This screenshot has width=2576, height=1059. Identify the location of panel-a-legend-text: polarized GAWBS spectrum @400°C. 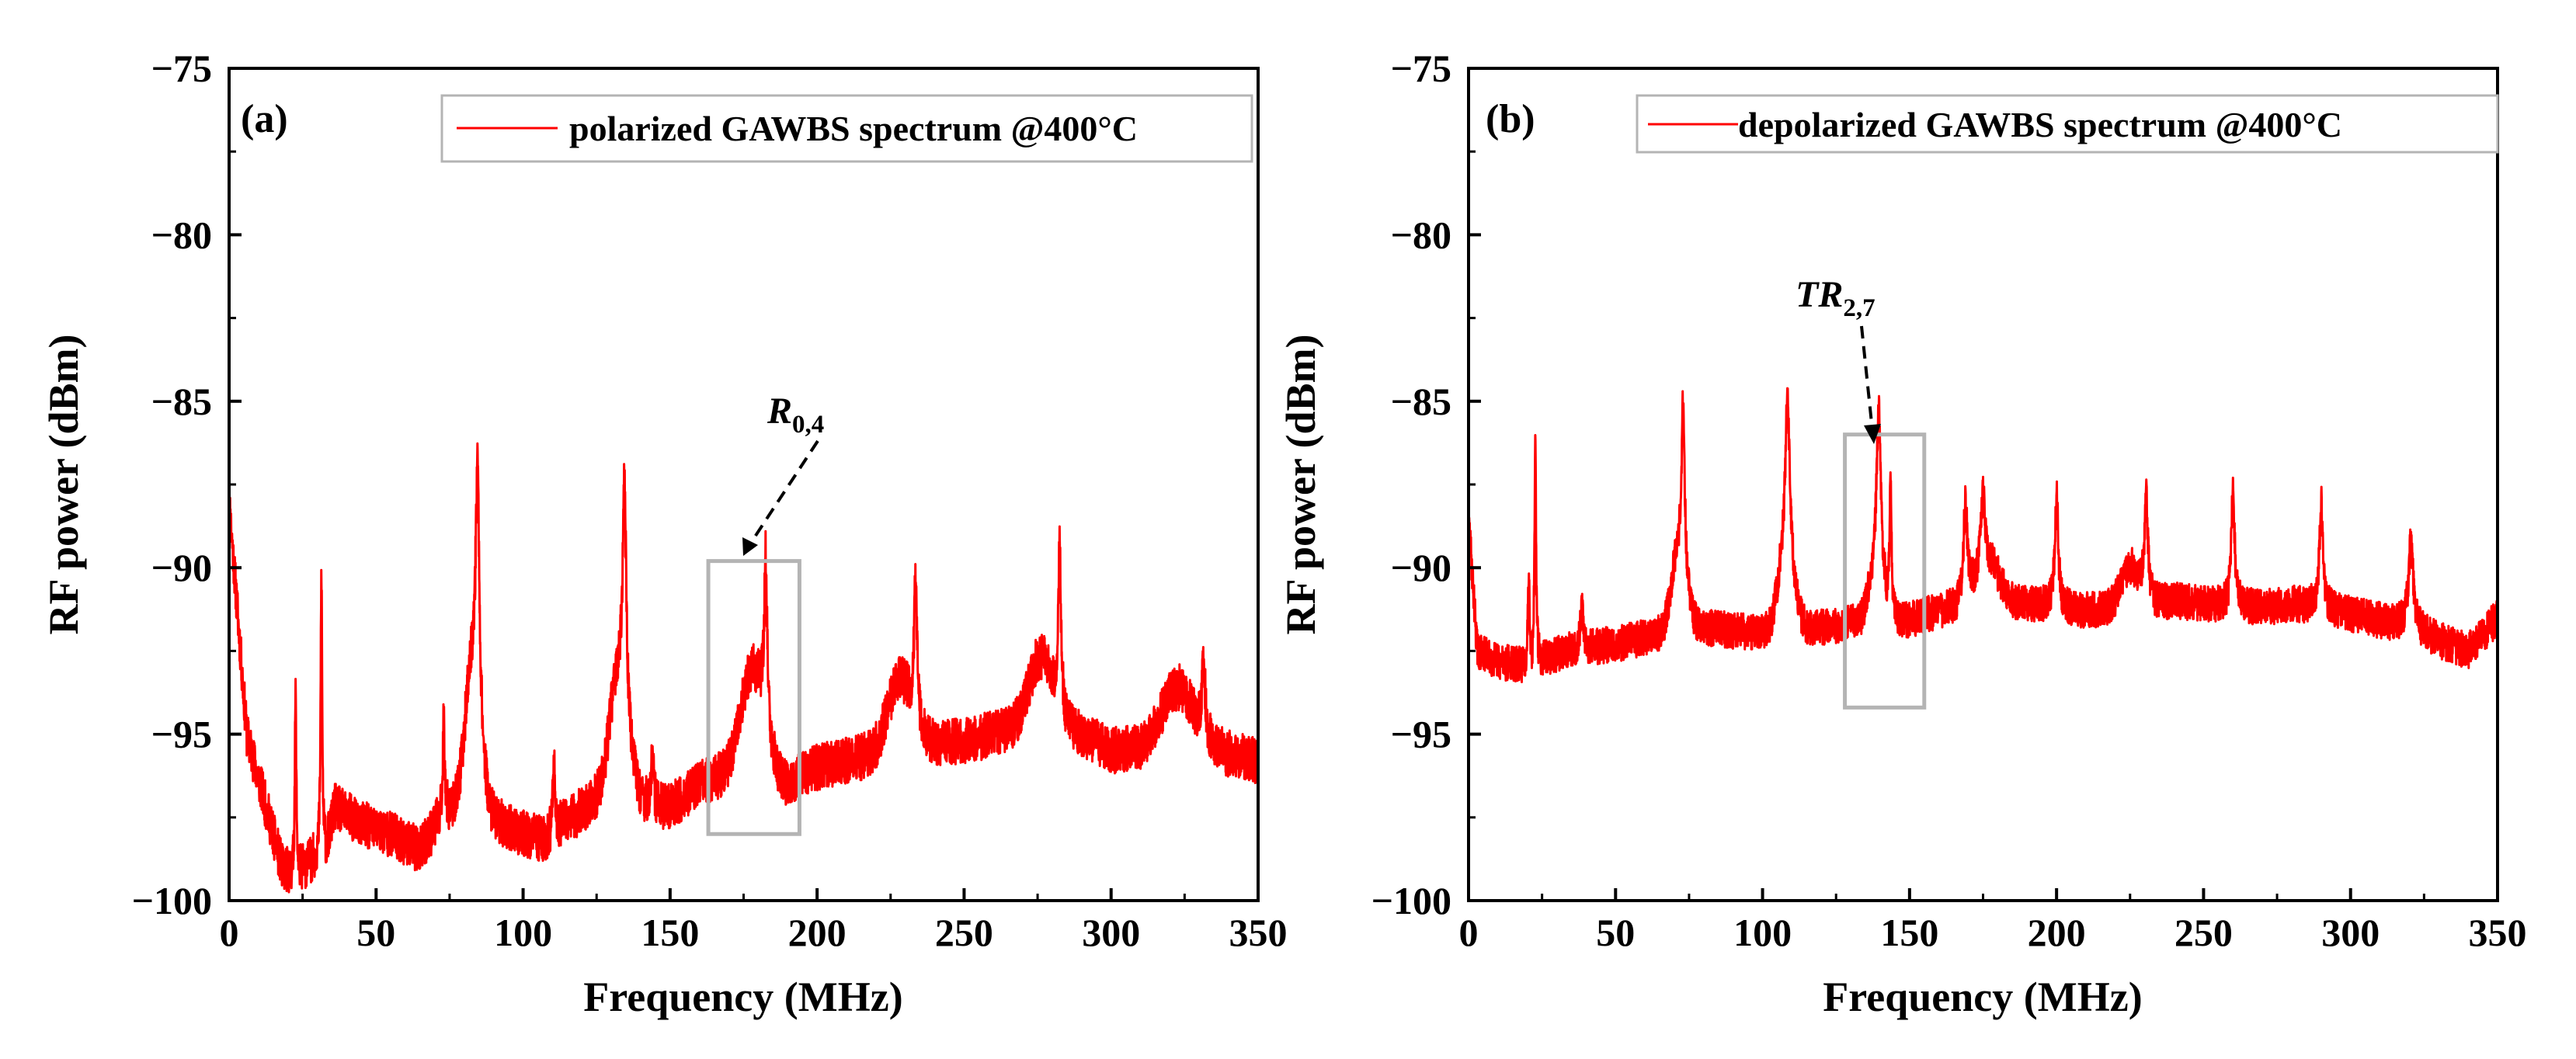
(853, 128).